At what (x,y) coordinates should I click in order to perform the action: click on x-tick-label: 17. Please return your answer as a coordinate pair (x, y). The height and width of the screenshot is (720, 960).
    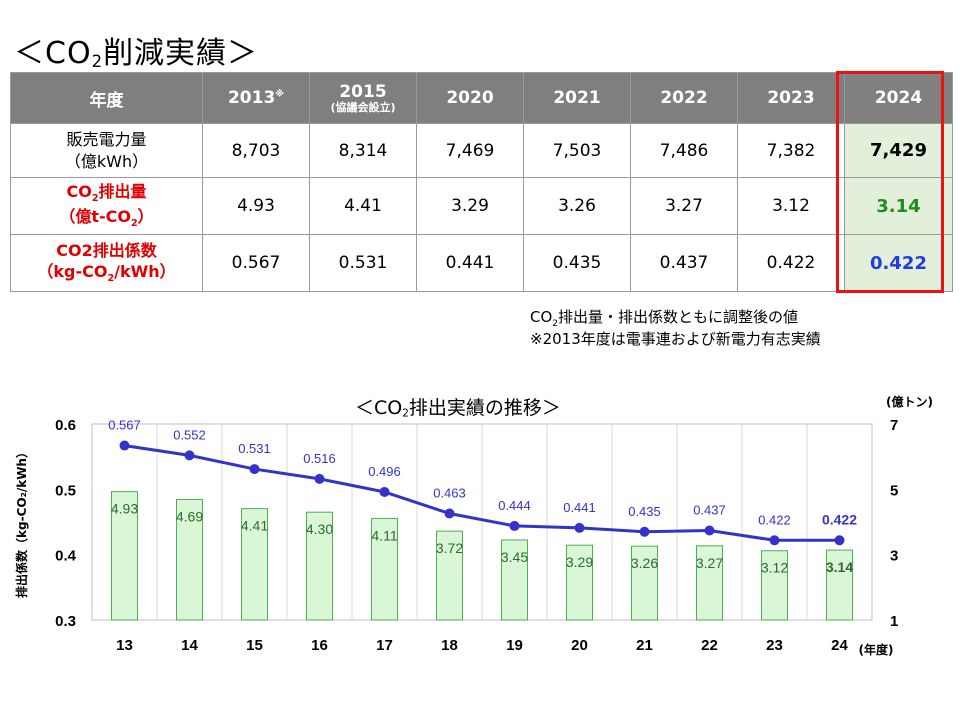
    Looking at the image, I should click on (384, 645).